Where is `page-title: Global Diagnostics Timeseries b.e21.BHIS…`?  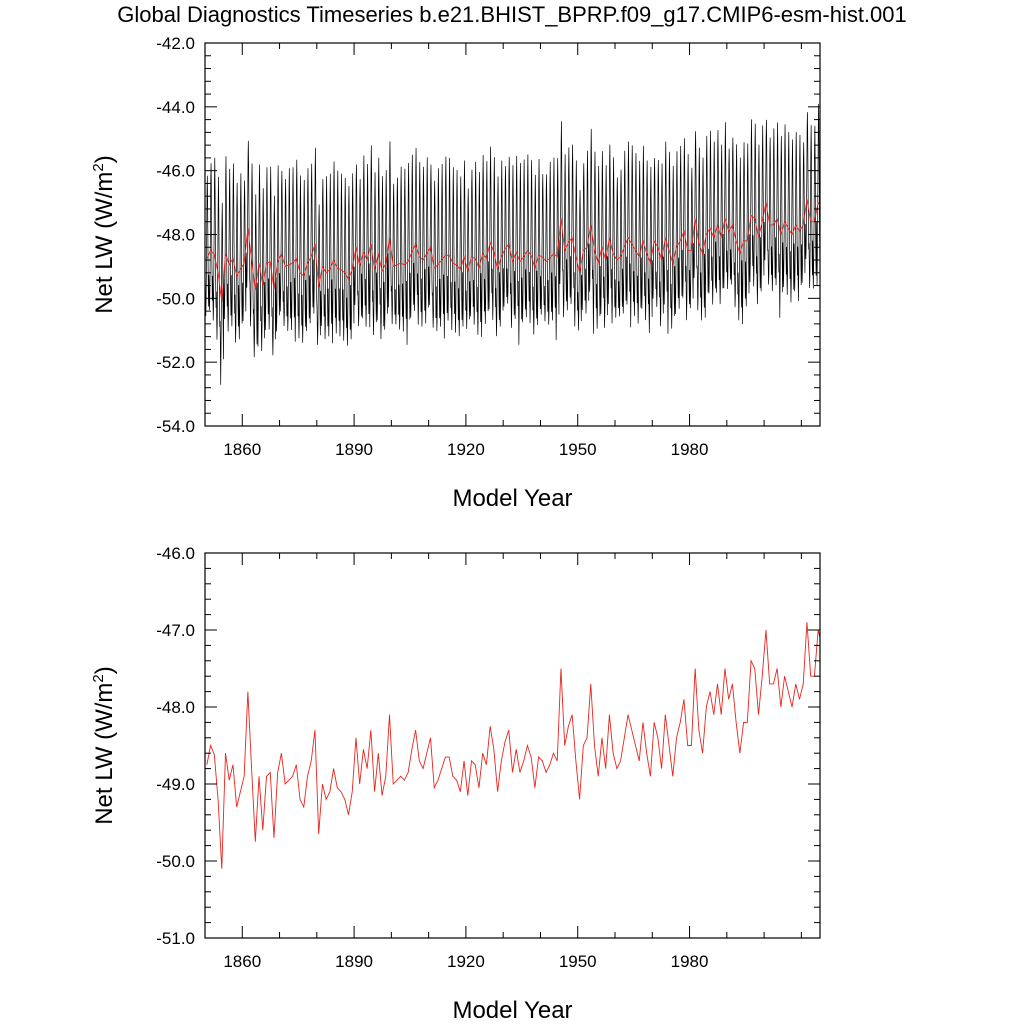 page-title: Global Diagnostics Timeseries b.e21.BHIS… is located at coordinates (512, 14).